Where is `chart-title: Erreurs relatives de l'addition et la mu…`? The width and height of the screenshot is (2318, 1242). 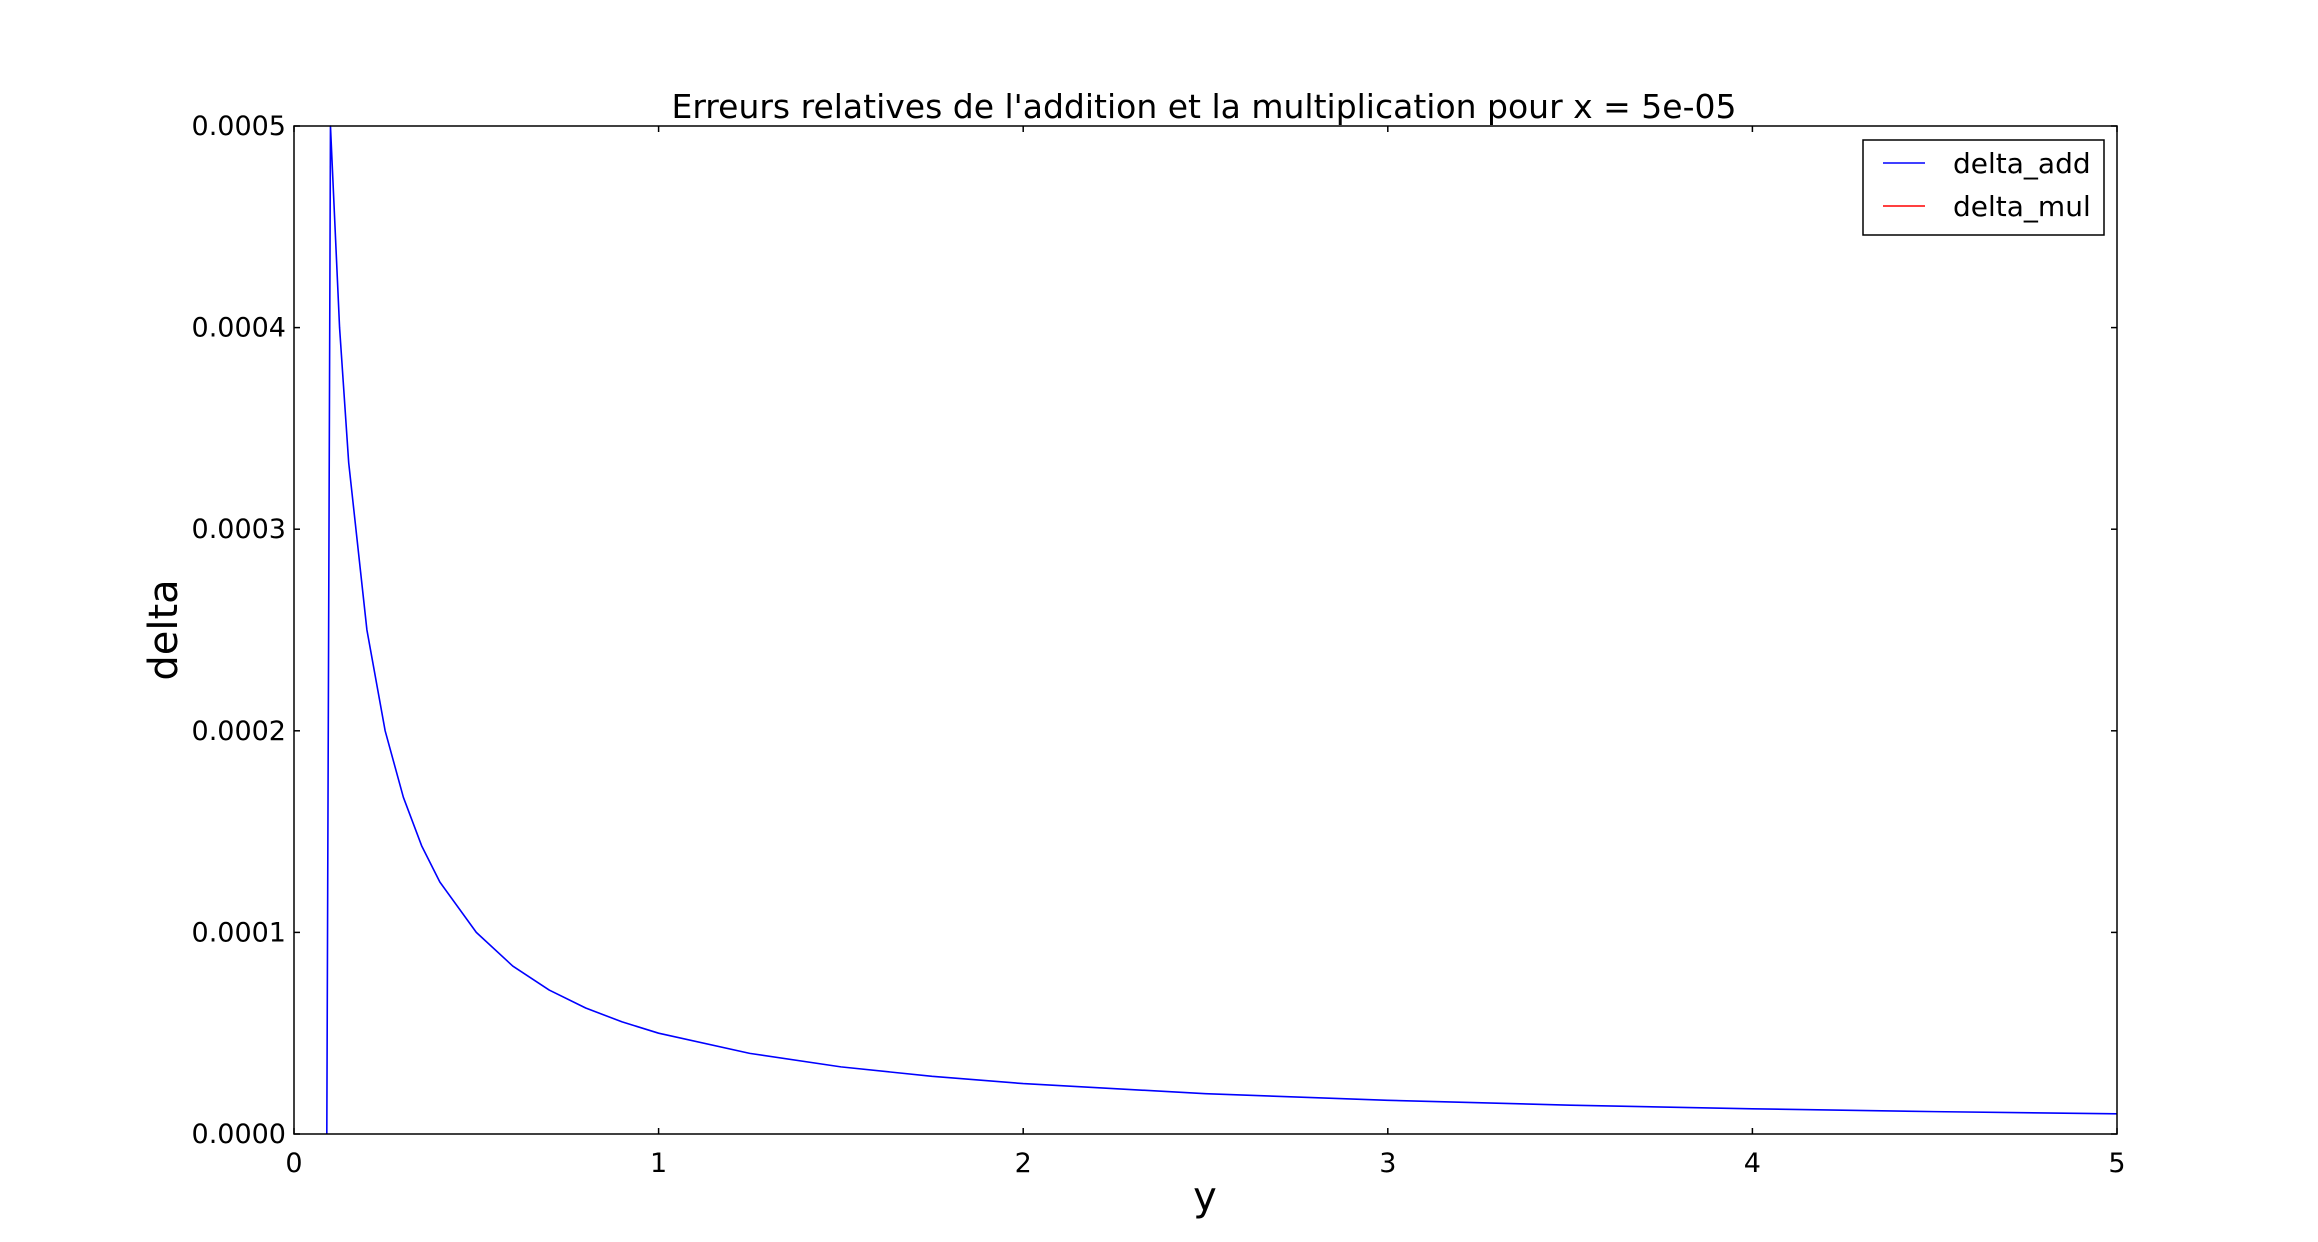 chart-title: Erreurs relatives de l'addition et la mu… is located at coordinates (1203, 106).